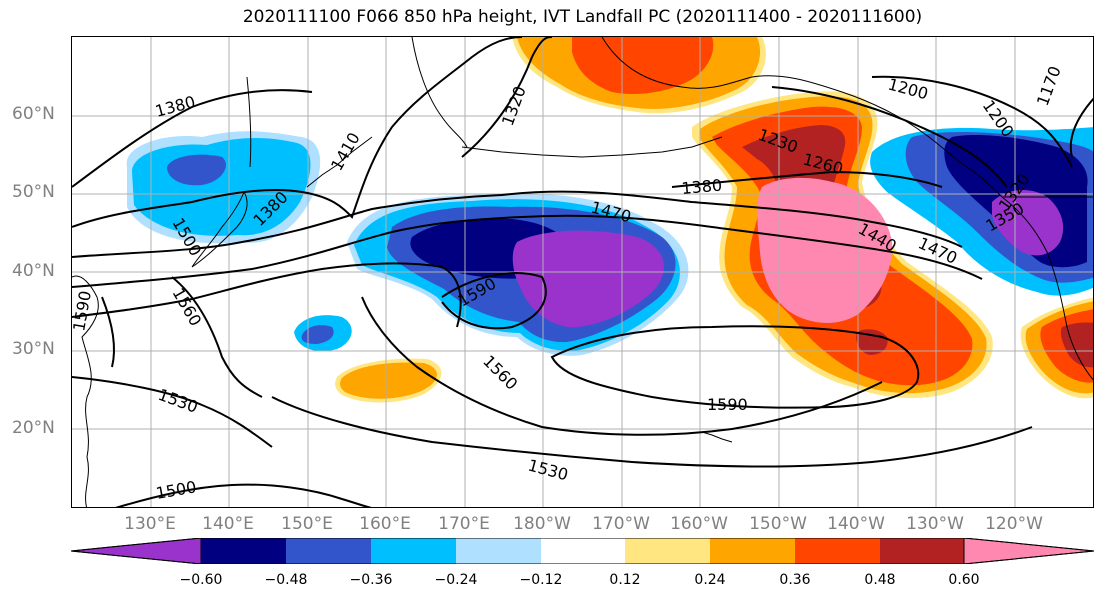 Image resolution: width=1105 pixels, height=601 pixels. I want to click on longitude-label: 140°E, so click(228, 524).